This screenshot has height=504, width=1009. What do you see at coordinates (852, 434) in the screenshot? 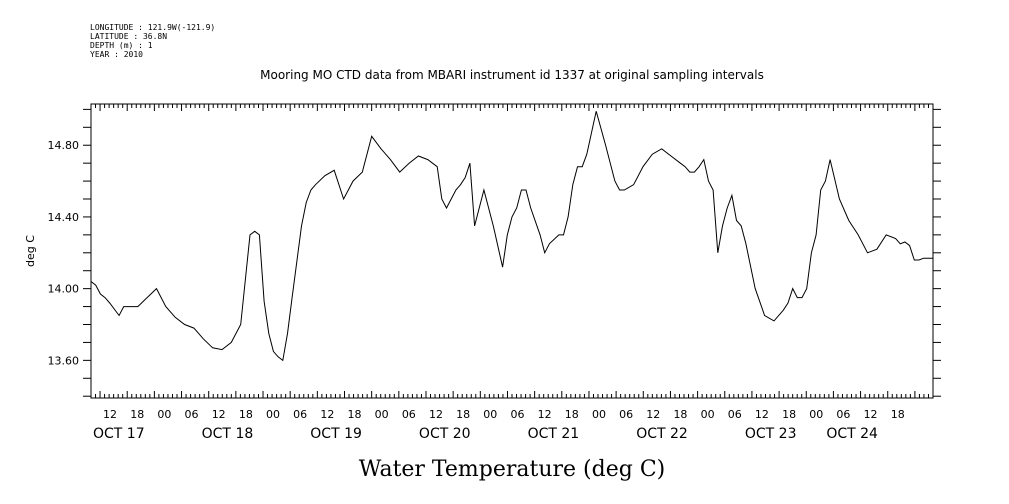
I see `x-day-label: OCT 24` at bounding box center [852, 434].